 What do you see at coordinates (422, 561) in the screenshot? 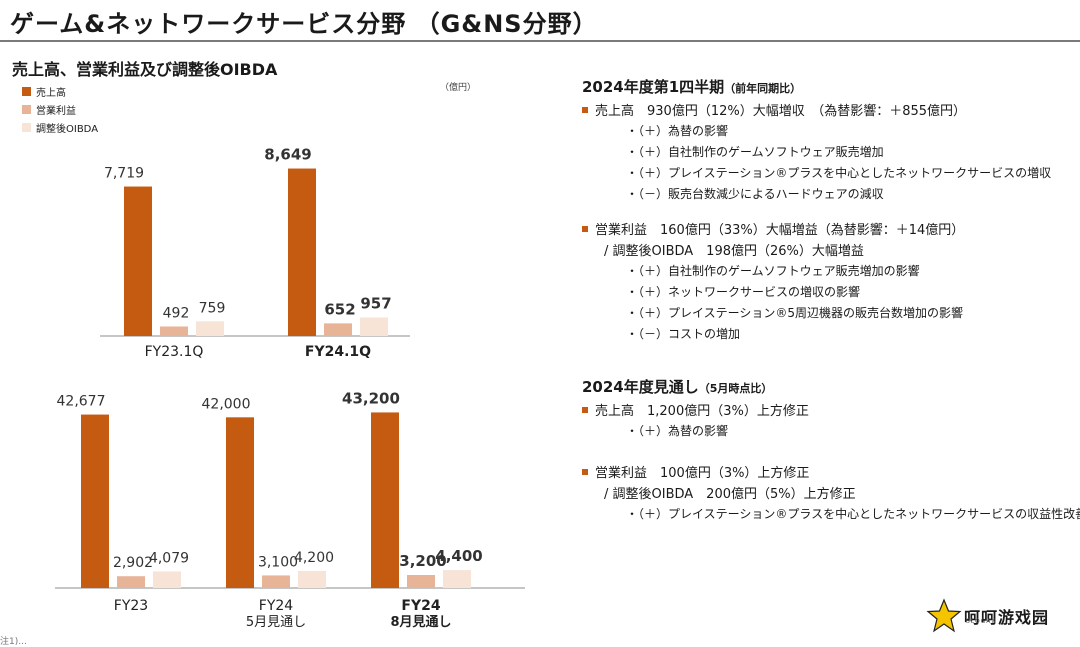
I see `data-label: 3,200` at bounding box center [422, 561].